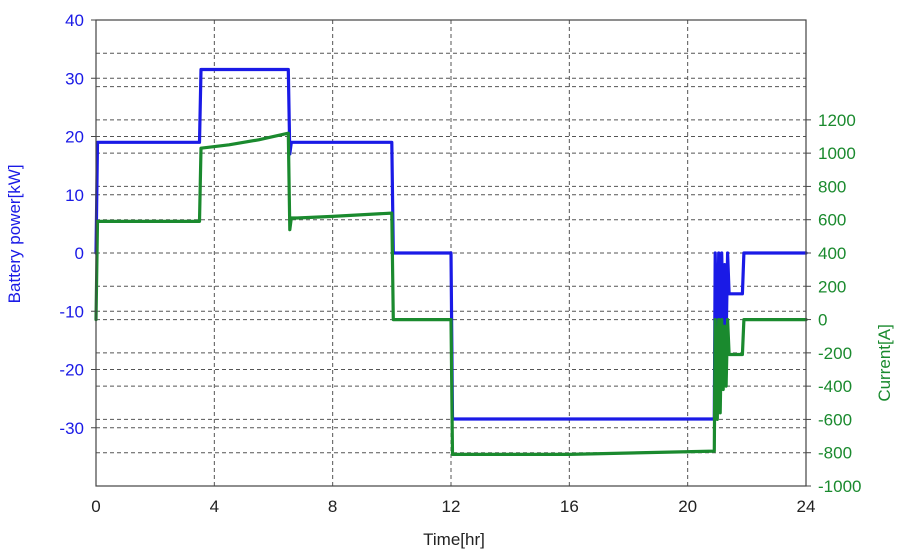  Describe the element at coordinates (71, 370) in the screenshot. I see `left-tick-label: -20` at that location.